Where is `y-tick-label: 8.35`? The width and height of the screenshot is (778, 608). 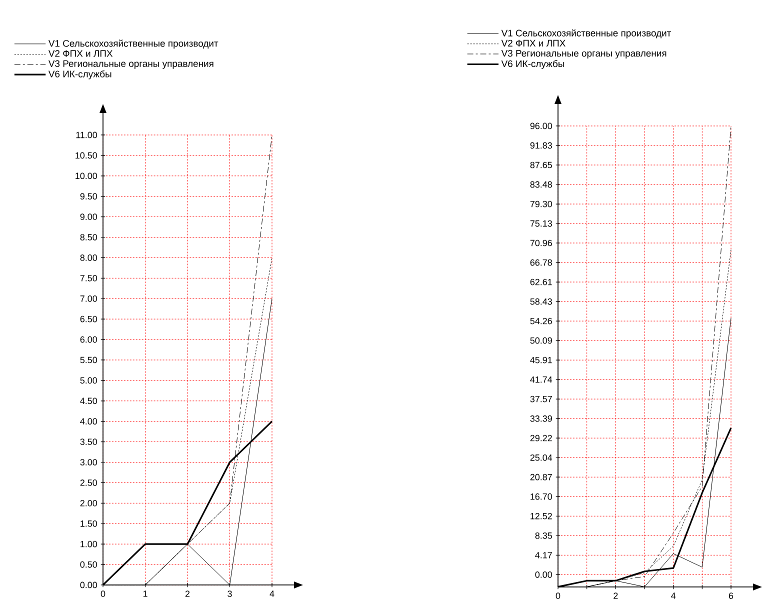 y-tick-label: 8.35 is located at coordinates (543, 535).